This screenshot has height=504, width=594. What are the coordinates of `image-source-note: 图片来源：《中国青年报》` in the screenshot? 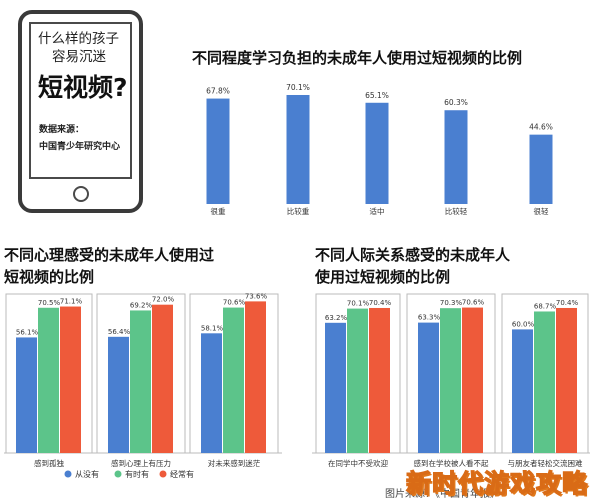 It's located at (442, 494).